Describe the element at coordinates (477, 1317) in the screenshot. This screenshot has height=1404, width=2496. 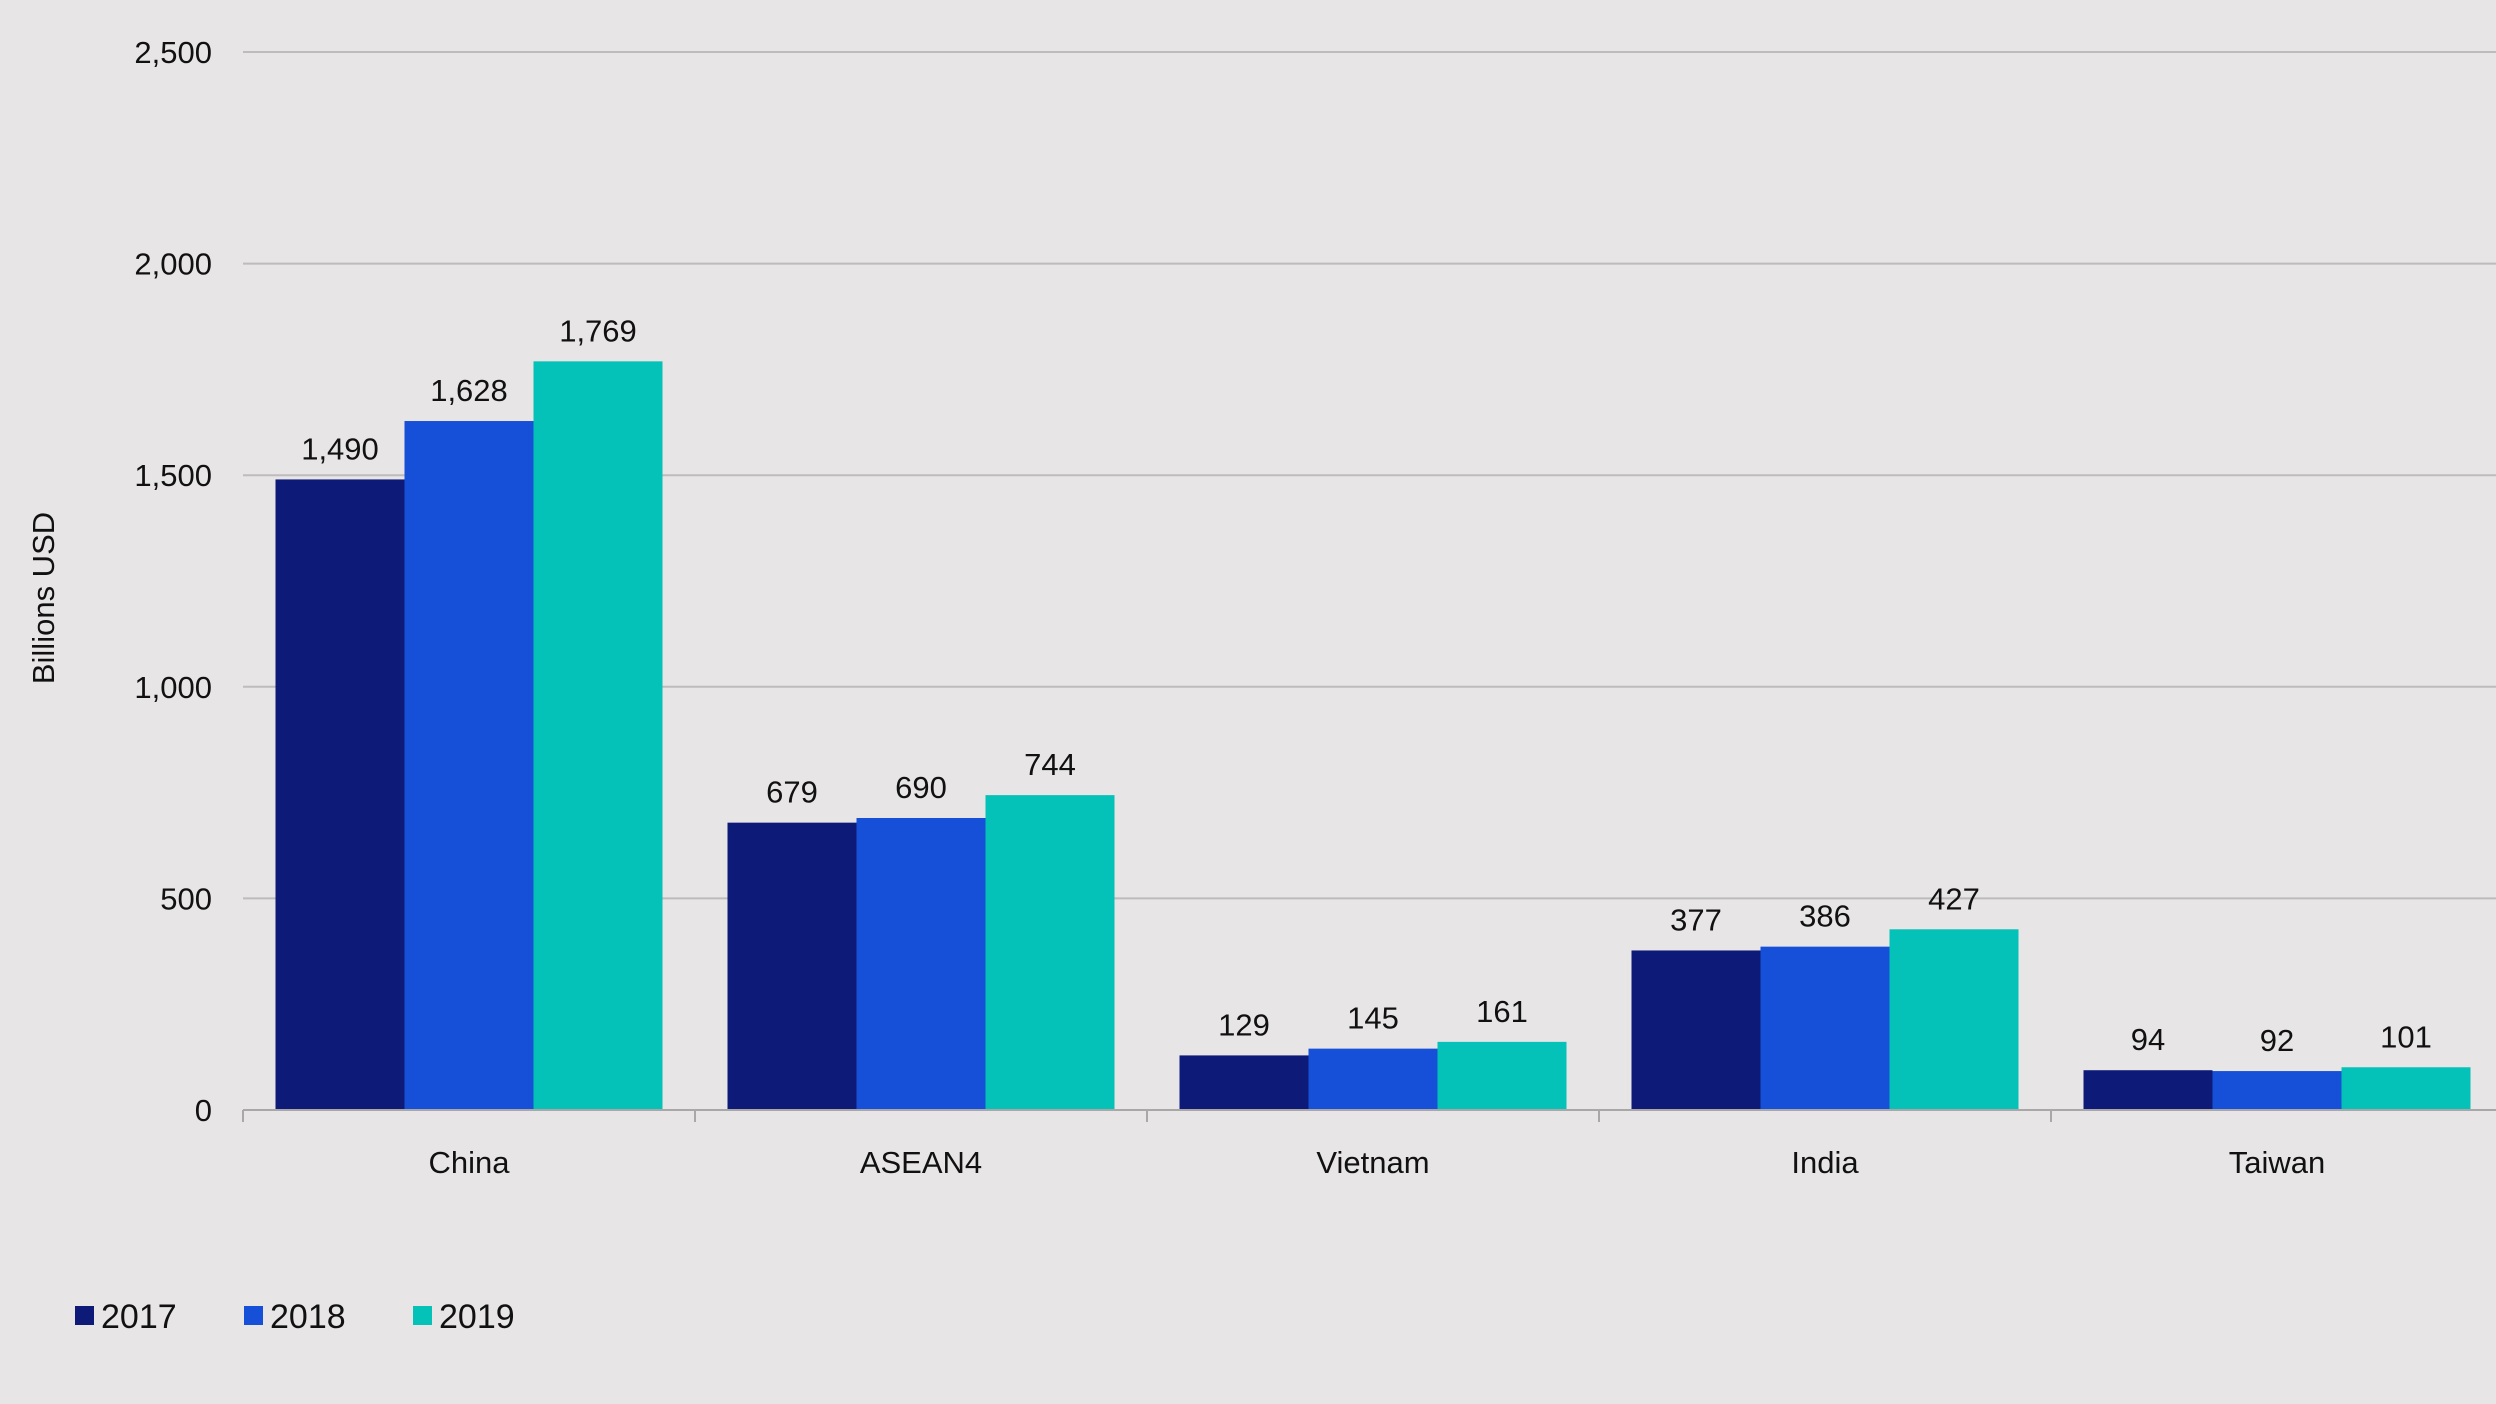
I see `legend-label: 2019` at that location.